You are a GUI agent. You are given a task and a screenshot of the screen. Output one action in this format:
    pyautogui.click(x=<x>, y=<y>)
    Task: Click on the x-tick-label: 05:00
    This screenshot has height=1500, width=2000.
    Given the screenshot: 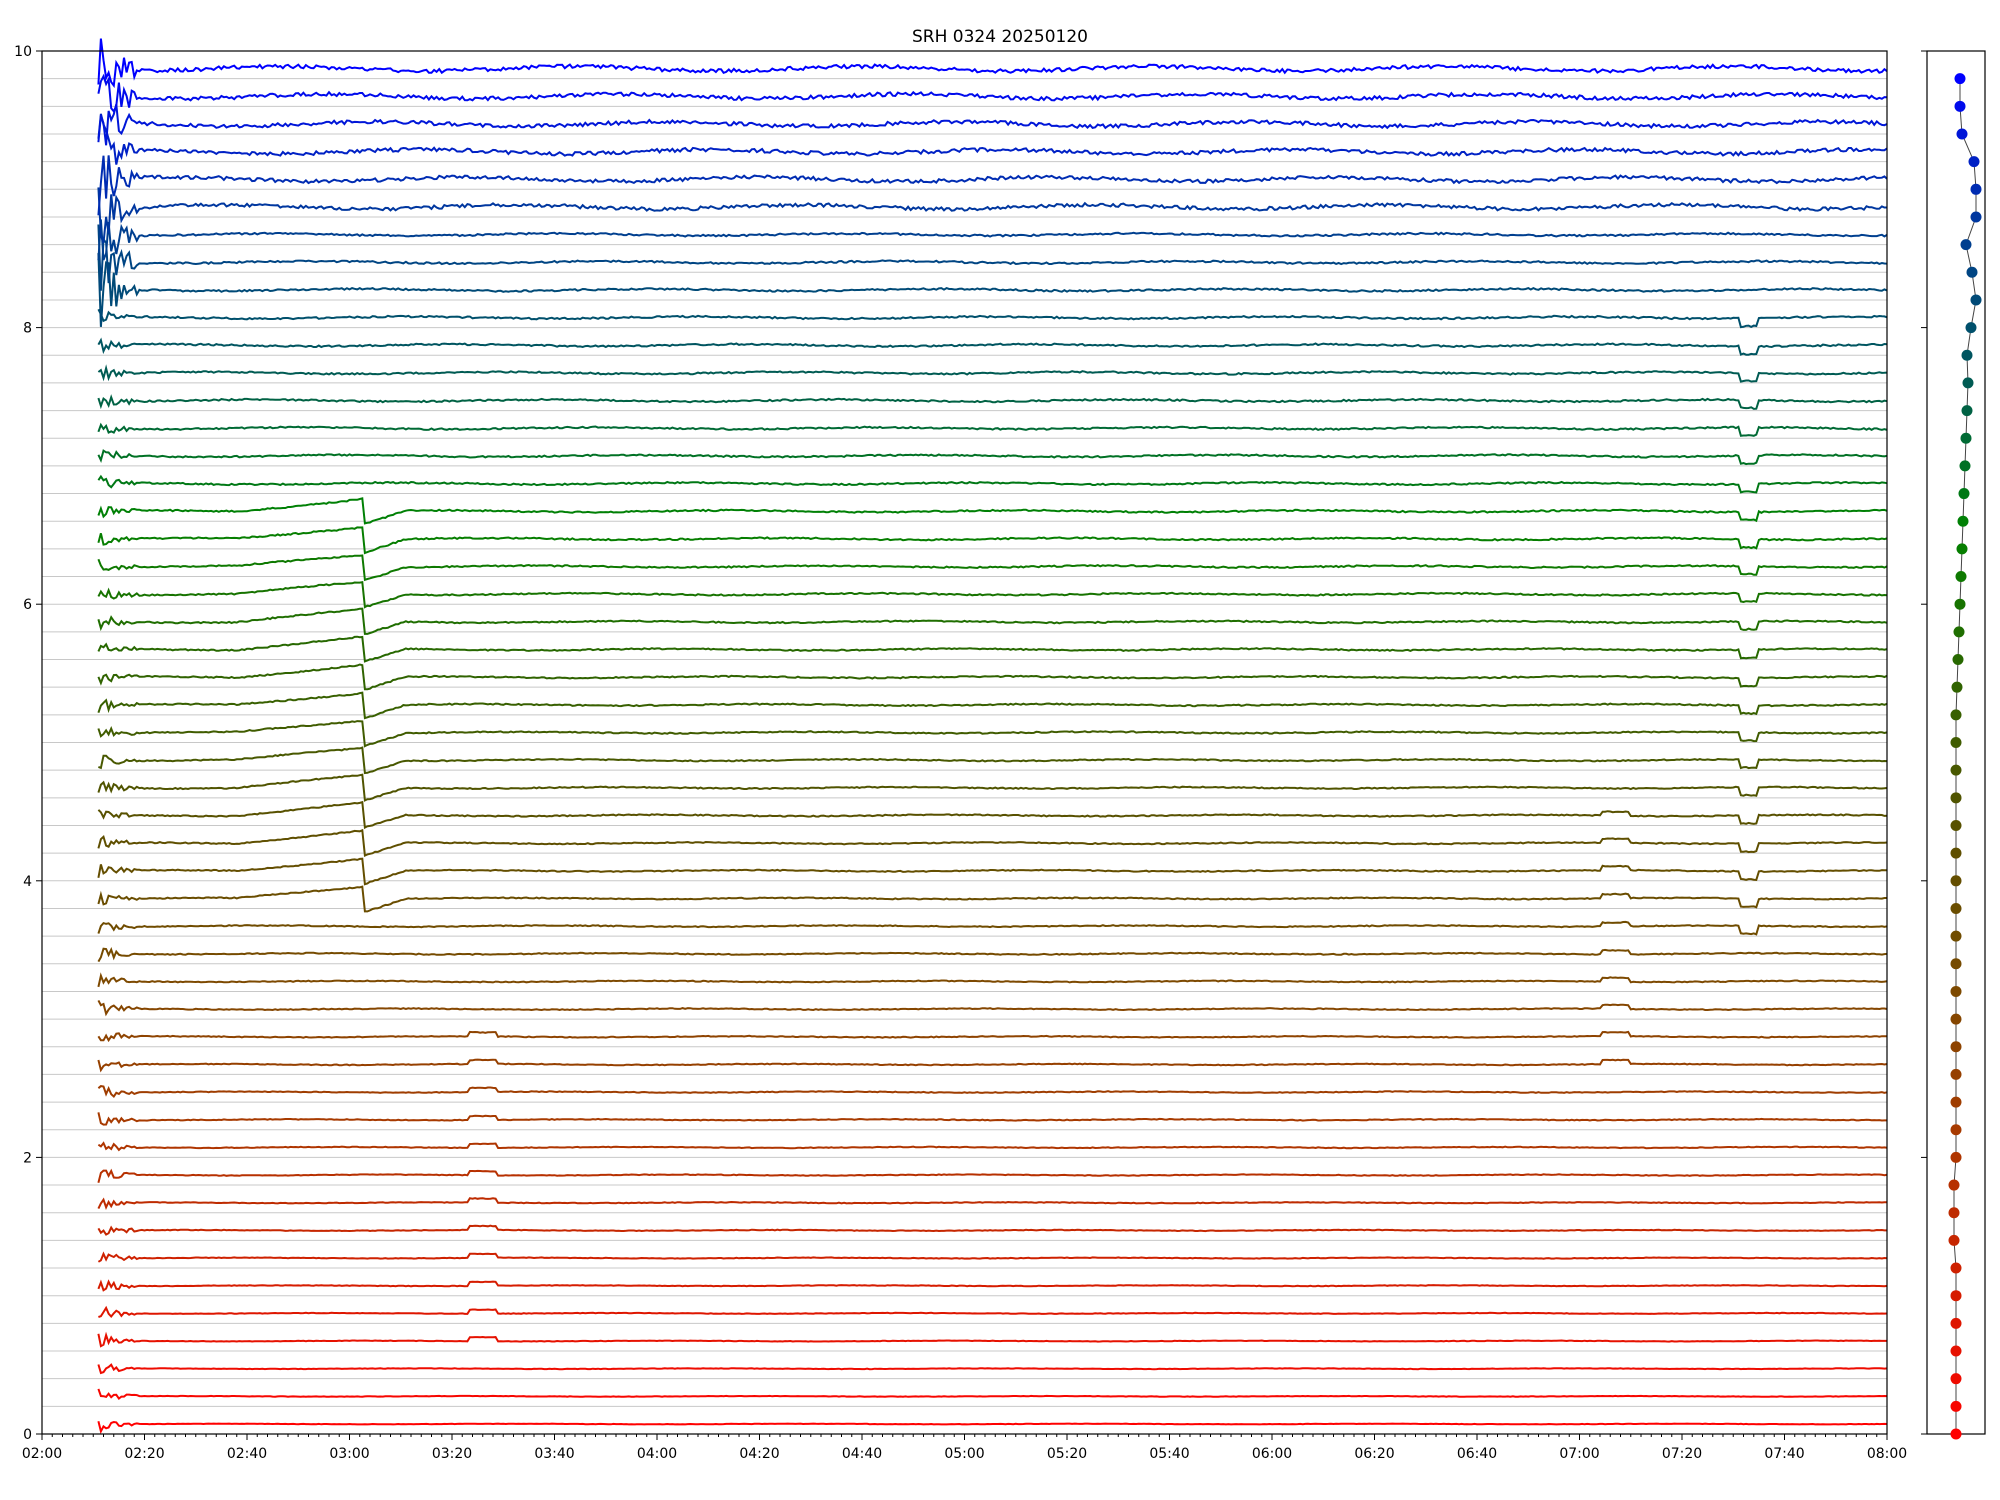 What is the action you would take?
    pyautogui.click(x=964, y=1454)
    